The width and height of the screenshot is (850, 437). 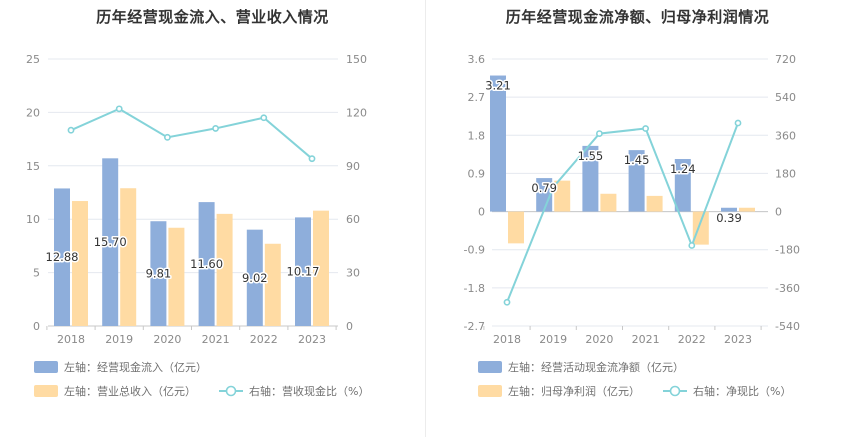 I want to click on y-right-tick-label: 30, so click(x=353, y=273).